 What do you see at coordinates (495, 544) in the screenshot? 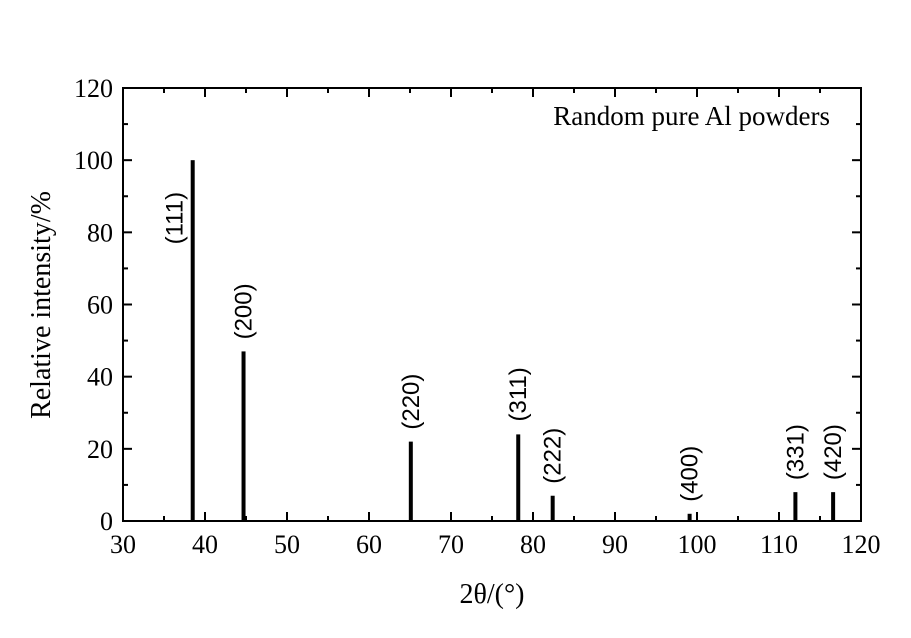
I see `x-tick-labels: 30 40 50 60 70 80 90 100 110 120` at bounding box center [495, 544].